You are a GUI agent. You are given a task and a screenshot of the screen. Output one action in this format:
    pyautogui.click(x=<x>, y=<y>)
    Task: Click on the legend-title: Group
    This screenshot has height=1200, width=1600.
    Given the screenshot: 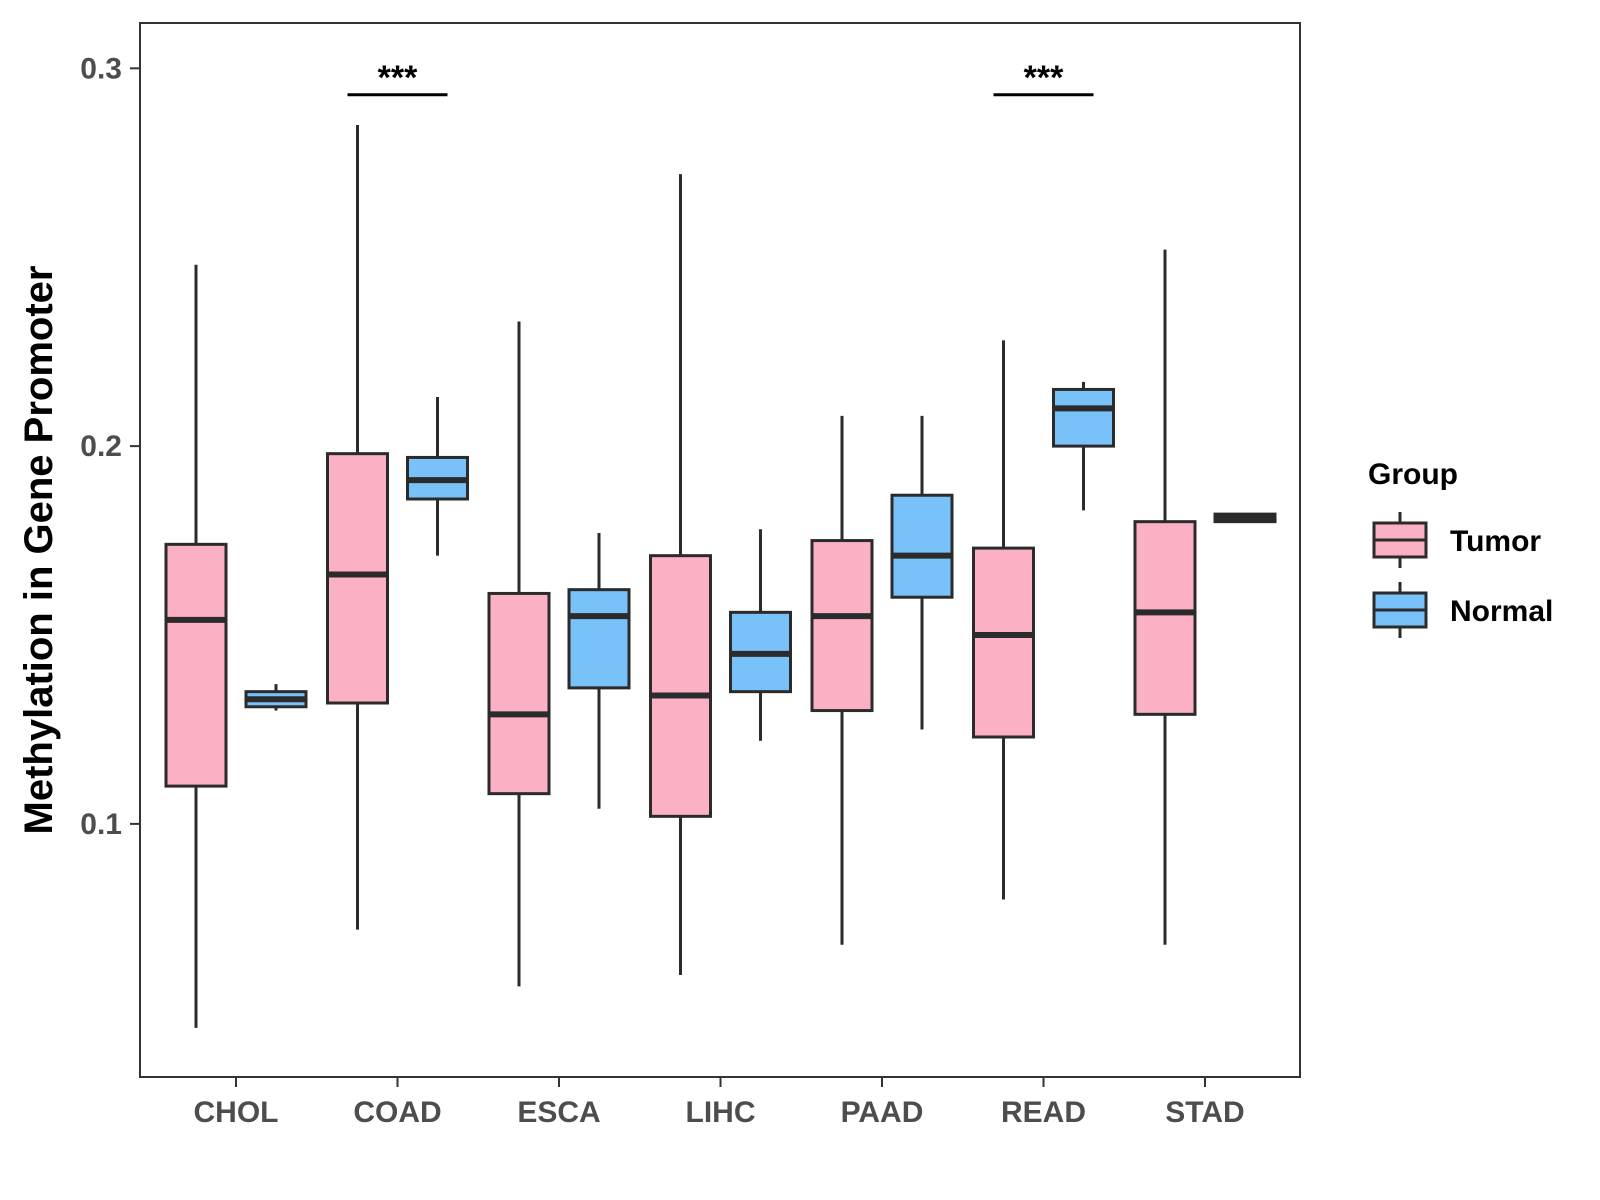 What is the action you would take?
    pyautogui.click(x=1413, y=474)
    